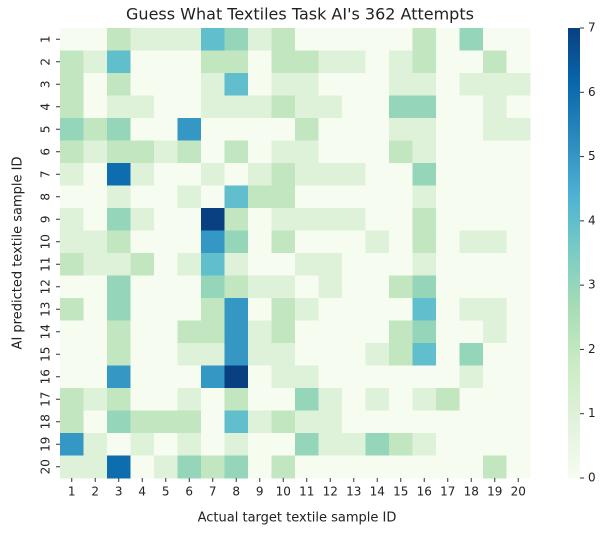 This screenshot has height=533, width=616. Describe the element at coordinates (592, 28) in the screenshot. I see `colorbar-tick-label: 7` at that location.